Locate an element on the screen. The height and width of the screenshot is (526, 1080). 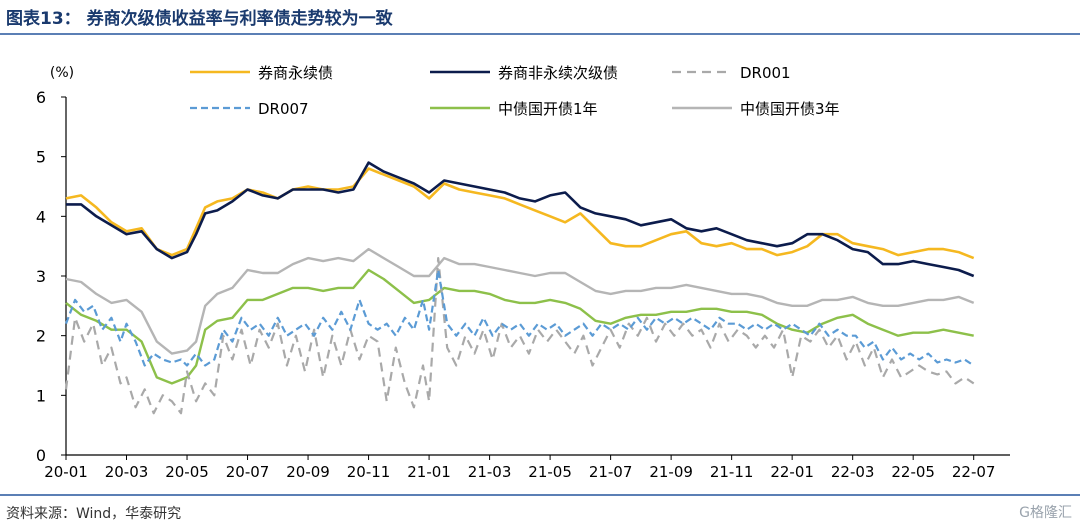
y-tick-label: 1 is located at coordinates (41, 395).